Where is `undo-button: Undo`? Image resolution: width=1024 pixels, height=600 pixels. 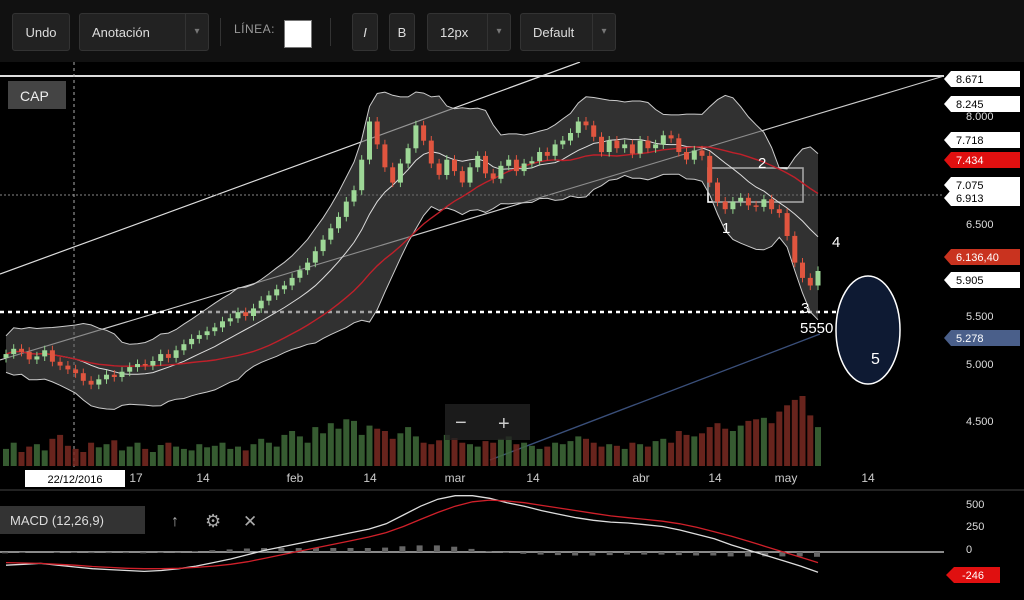
undo-button: Undo is located at coordinates (41, 32).